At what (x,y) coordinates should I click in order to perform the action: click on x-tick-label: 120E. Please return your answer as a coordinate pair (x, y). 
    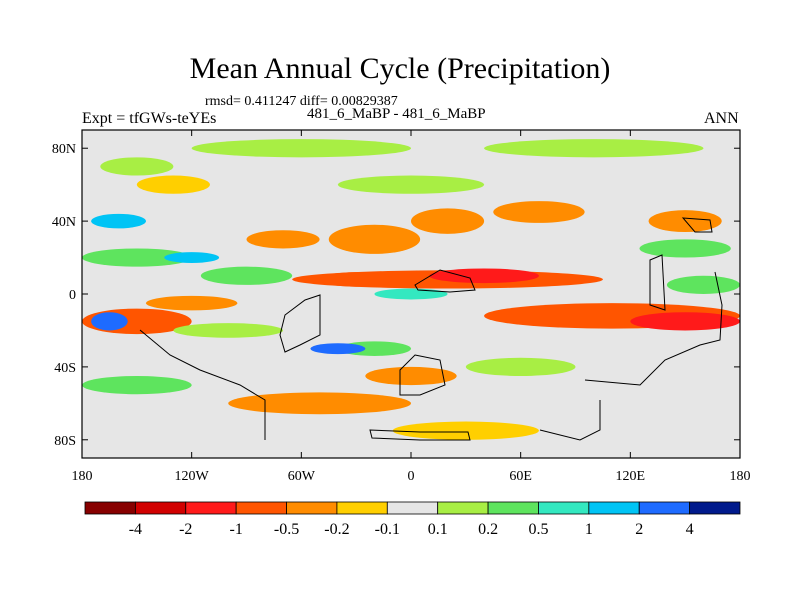
    Looking at the image, I should click on (631, 476).